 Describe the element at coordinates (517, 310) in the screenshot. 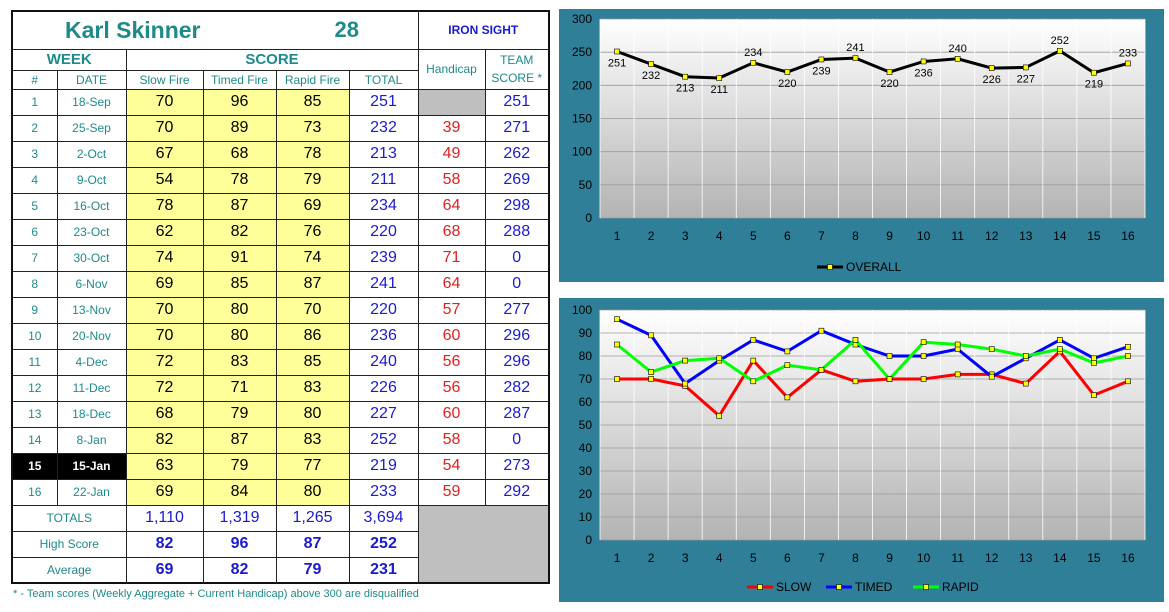

I see `team-score-cell: 277` at that location.